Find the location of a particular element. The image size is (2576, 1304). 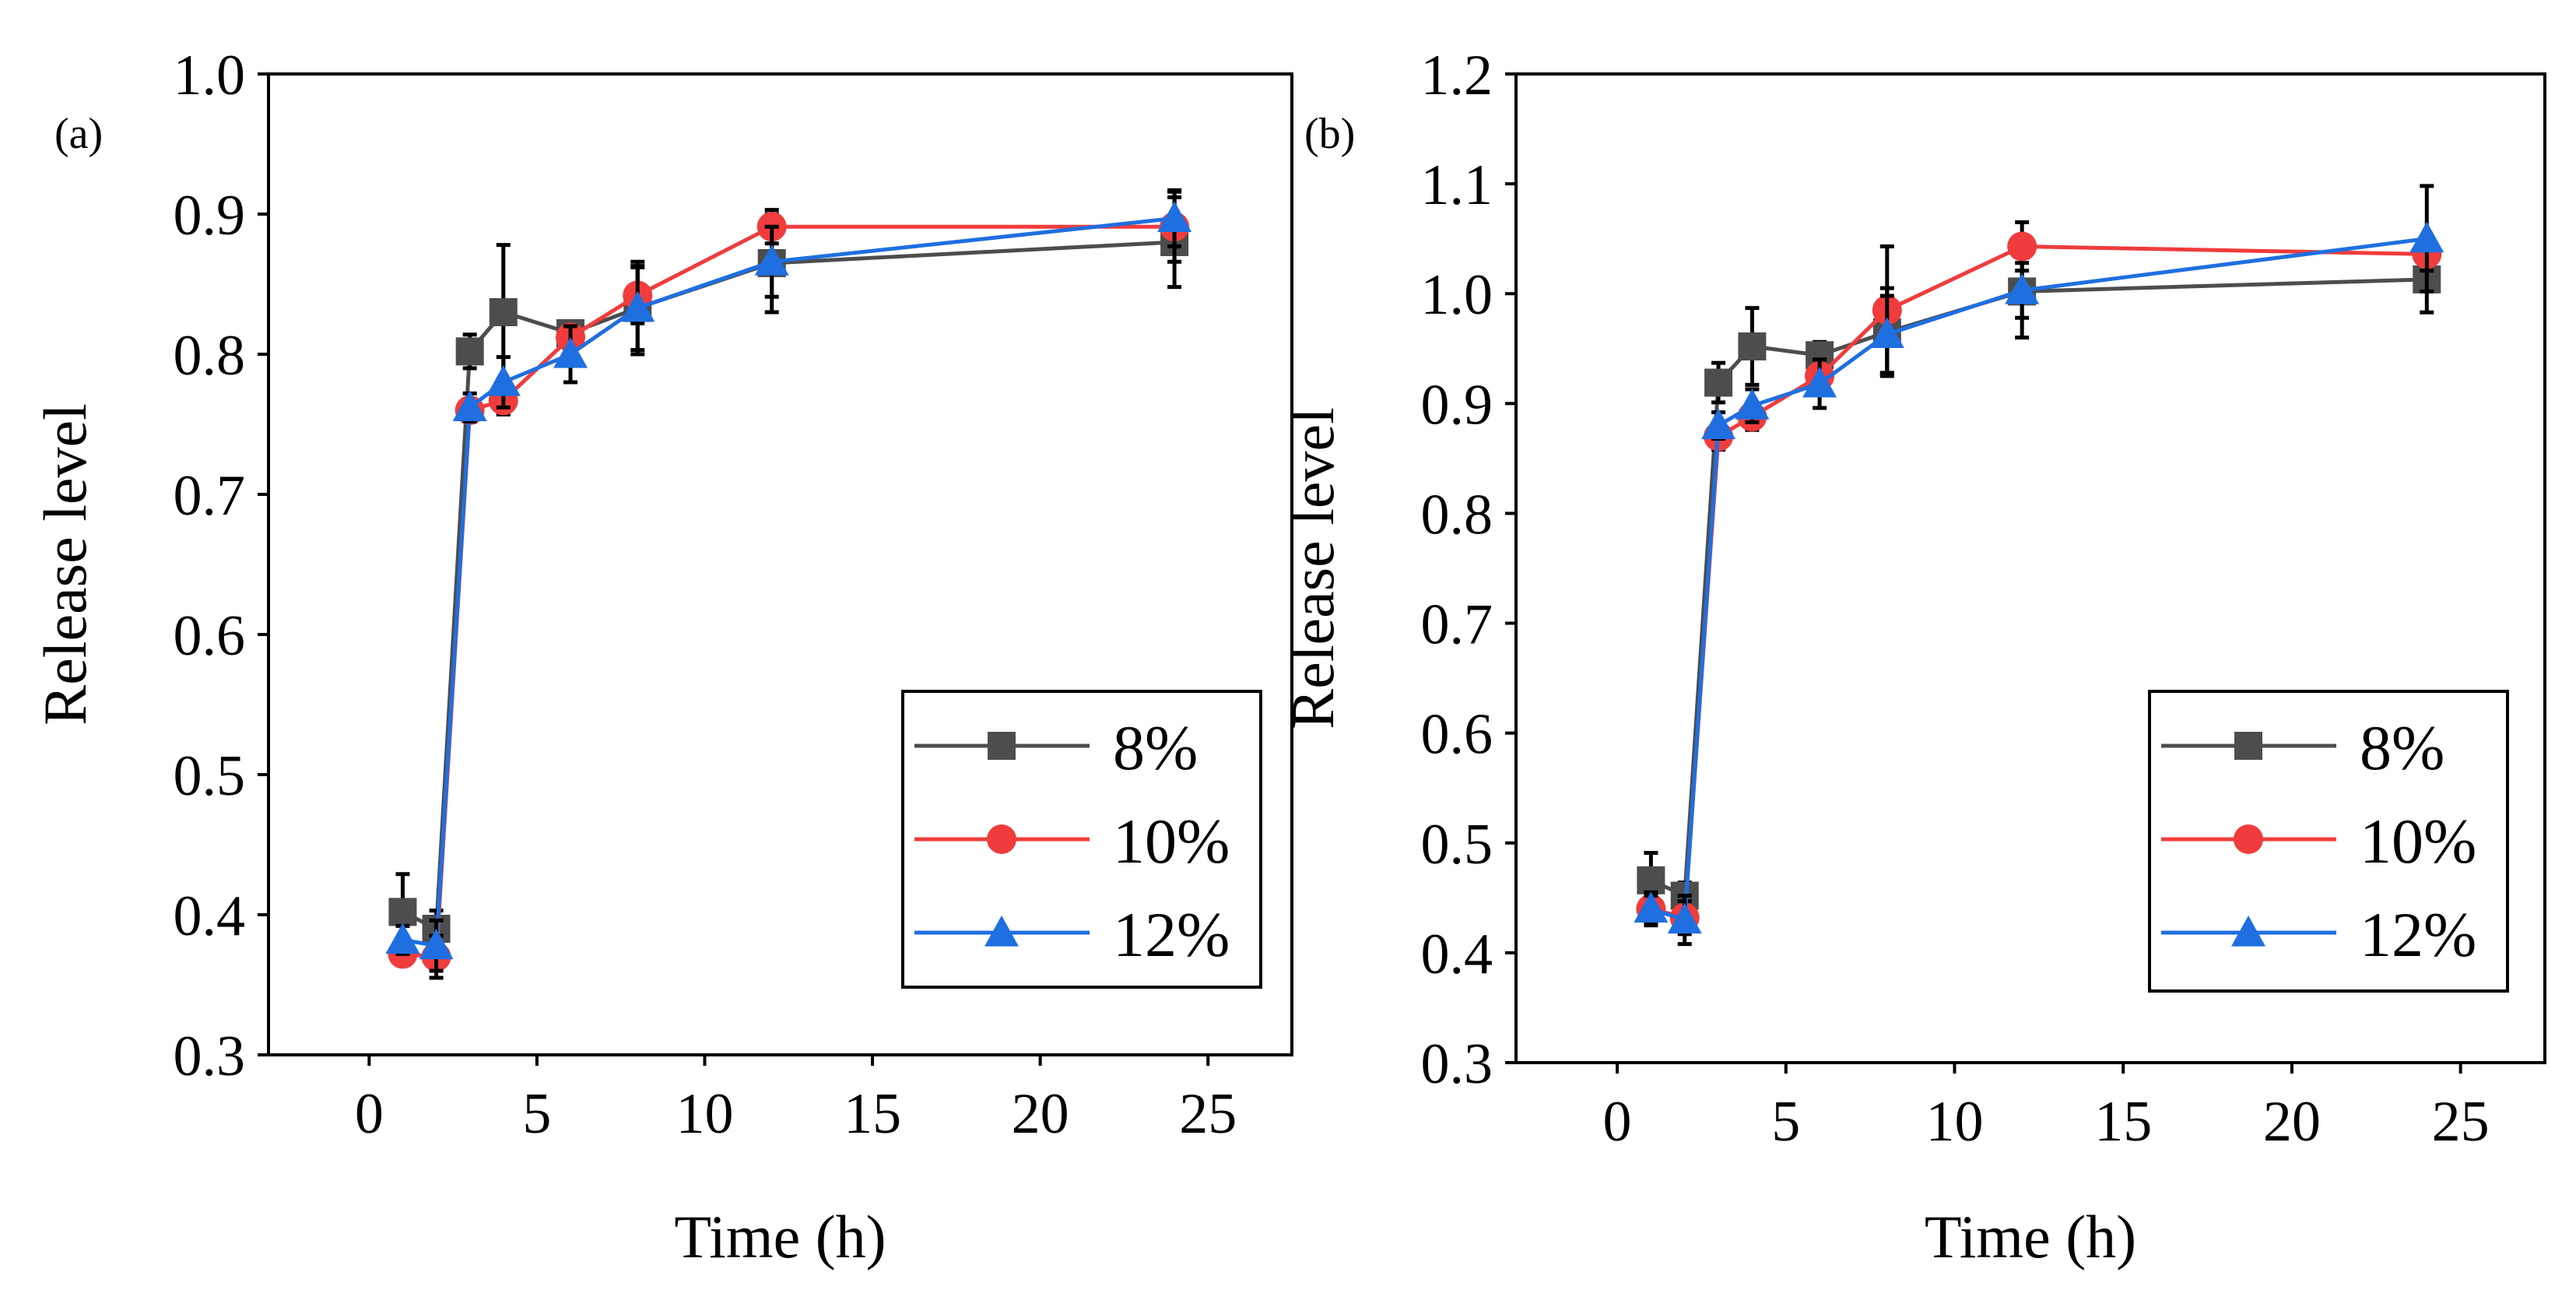

panel-label: (b) is located at coordinates (1330, 134).